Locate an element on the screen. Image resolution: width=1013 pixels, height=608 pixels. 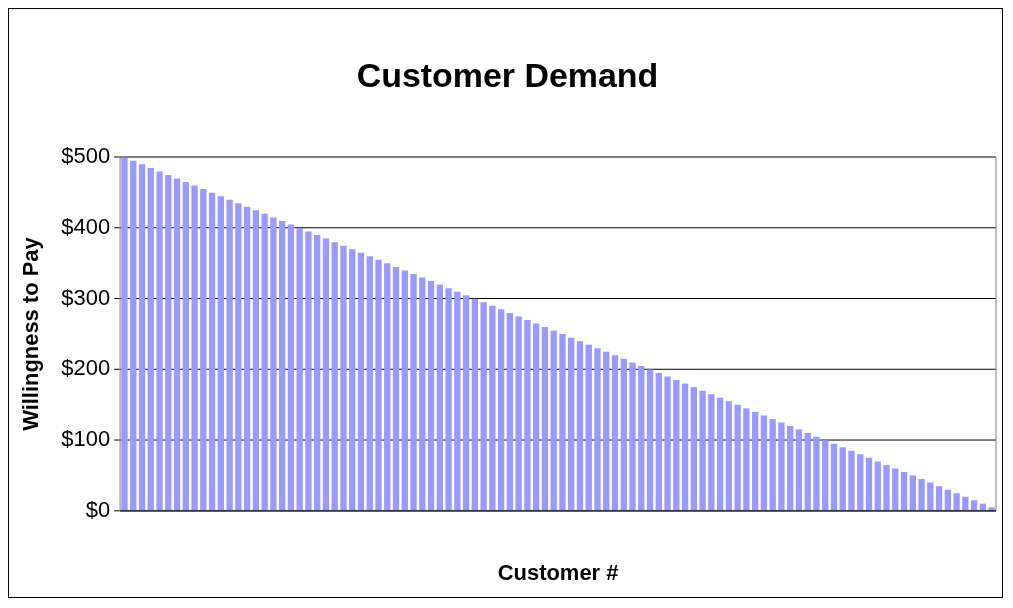
y-tick-label: $200 is located at coordinates (86, 368).